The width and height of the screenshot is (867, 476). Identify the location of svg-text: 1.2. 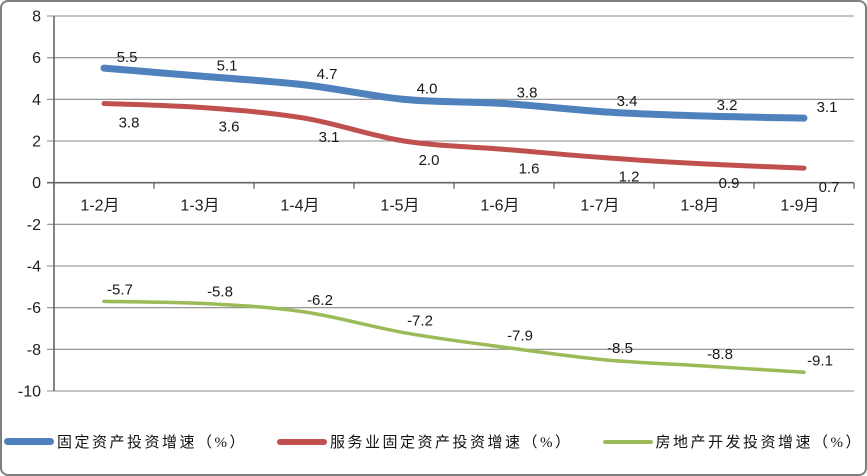
(629, 177).